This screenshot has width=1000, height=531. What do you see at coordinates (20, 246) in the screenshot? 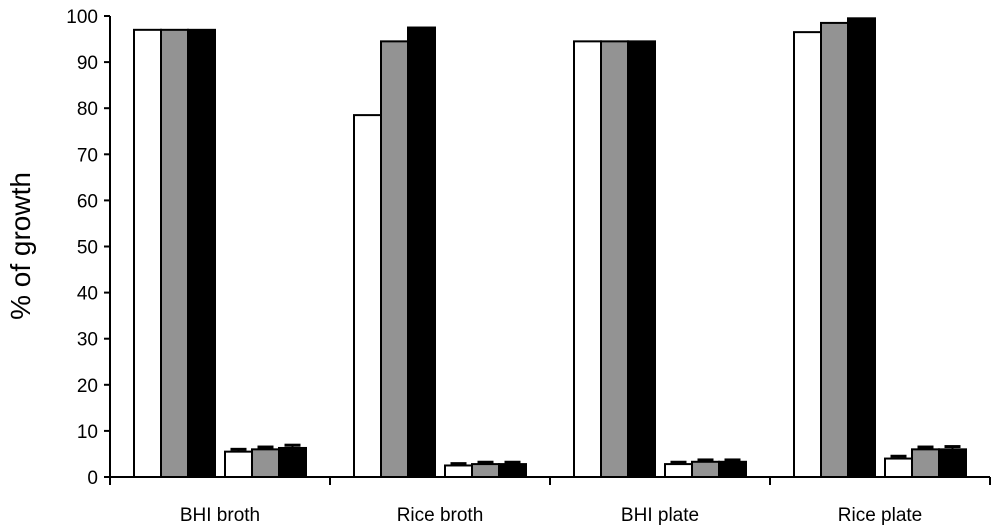
I see `y-axis-title: % of growth` at bounding box center [20, 246].